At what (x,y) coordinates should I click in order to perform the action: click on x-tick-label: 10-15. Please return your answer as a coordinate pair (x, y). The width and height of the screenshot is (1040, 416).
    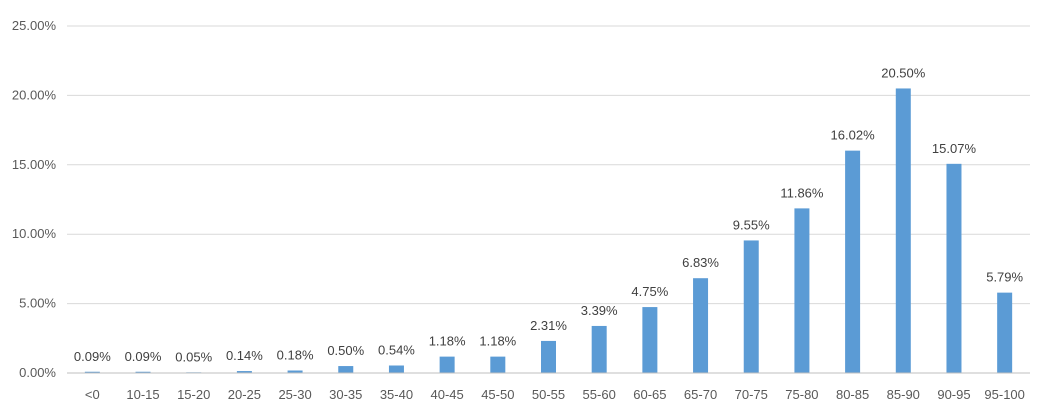
    Looking at the image, I should click on (142, 394).